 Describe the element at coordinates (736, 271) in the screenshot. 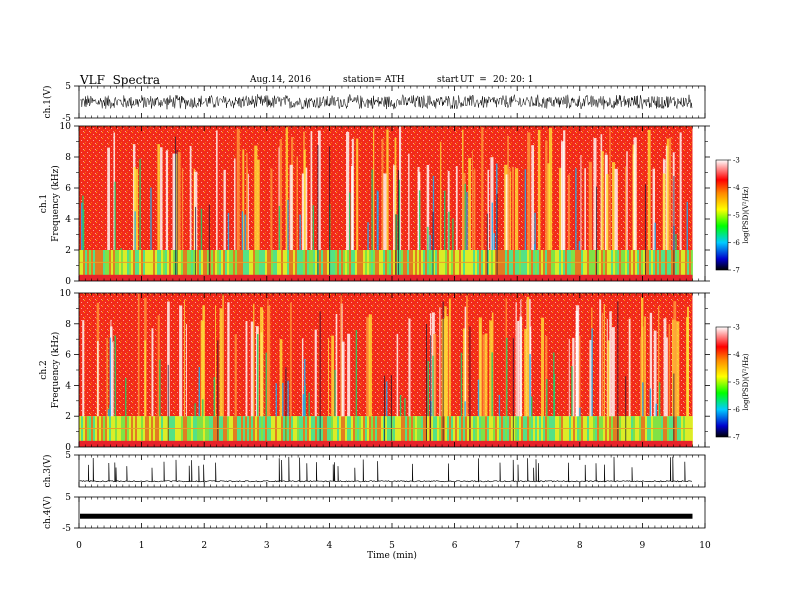

I see `ch1-spectrogram-colorbar-tick-label: -7` at that location.